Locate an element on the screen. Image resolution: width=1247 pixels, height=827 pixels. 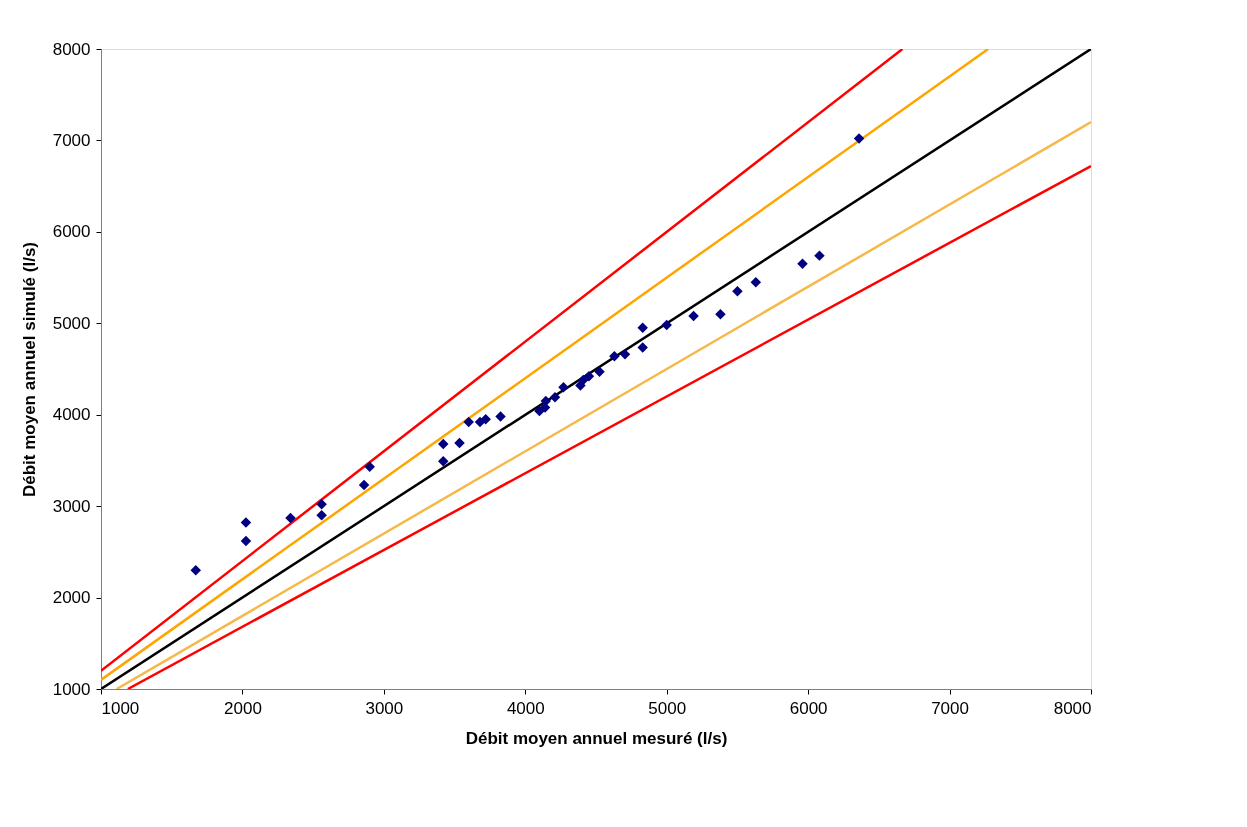
x-tick-label: 2000 is located at coordinates (243, 708).